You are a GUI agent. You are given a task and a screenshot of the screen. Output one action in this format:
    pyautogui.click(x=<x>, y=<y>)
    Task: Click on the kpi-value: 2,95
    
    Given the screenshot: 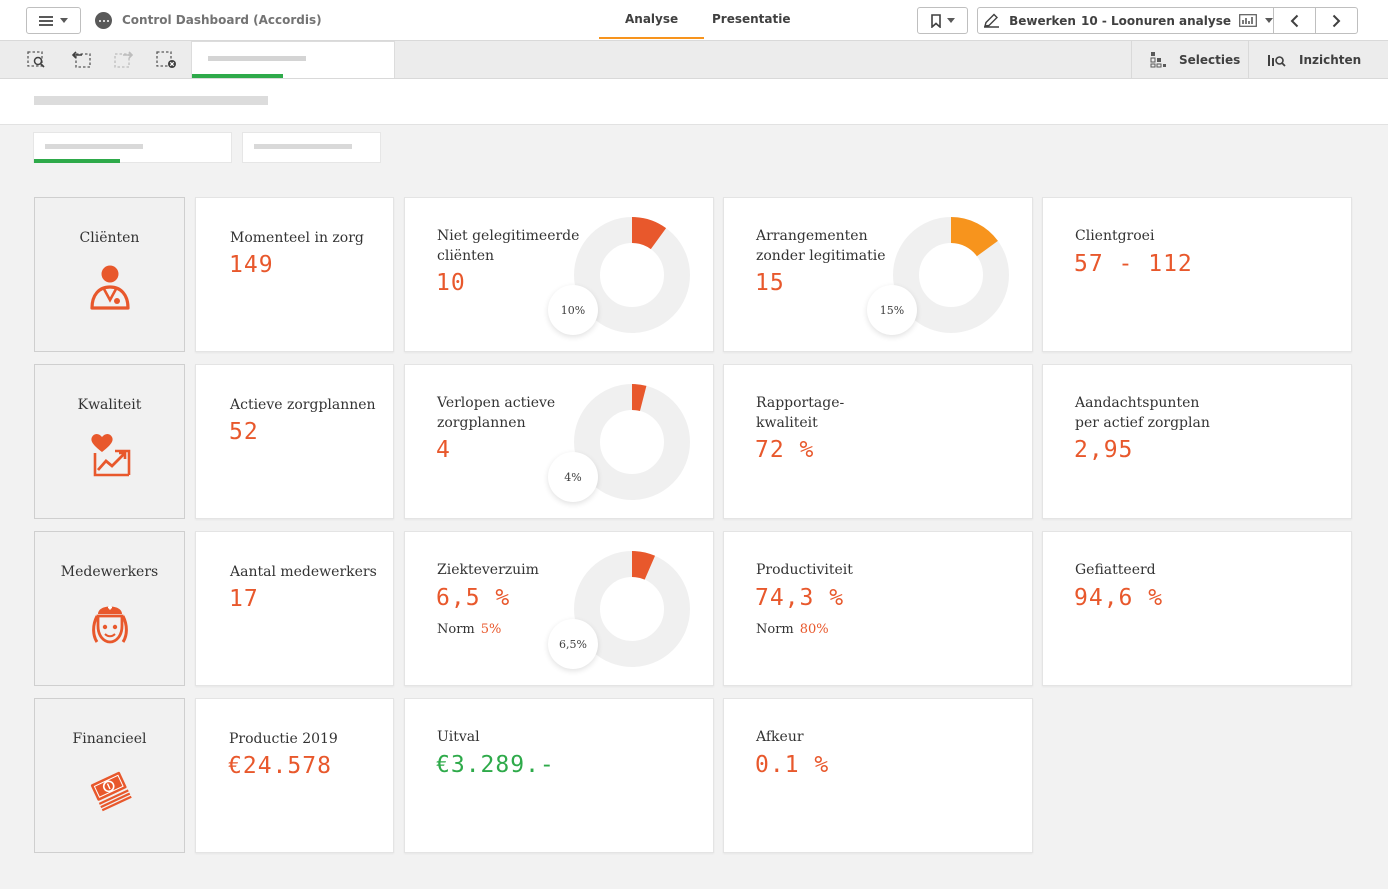 What is the action you would take?
    pyautogui.click(x=1104, y=450)
    